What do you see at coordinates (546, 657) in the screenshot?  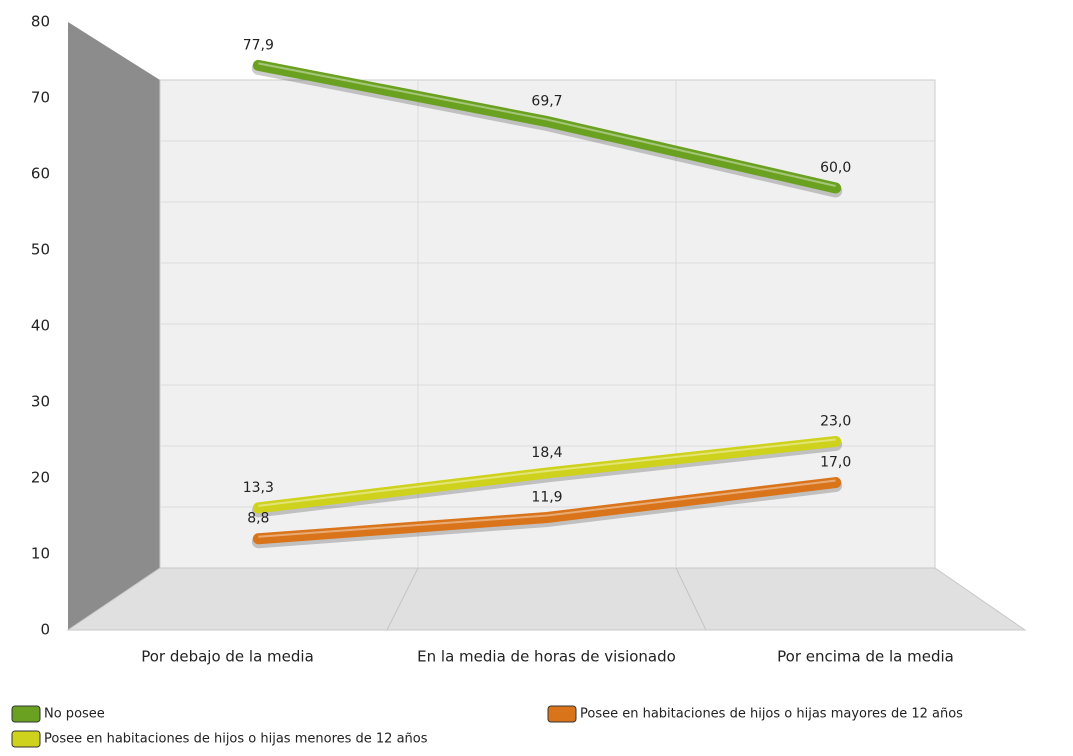 I see `x-tick-label: En la media de horas de visionado` at bounding box center [546, 657].